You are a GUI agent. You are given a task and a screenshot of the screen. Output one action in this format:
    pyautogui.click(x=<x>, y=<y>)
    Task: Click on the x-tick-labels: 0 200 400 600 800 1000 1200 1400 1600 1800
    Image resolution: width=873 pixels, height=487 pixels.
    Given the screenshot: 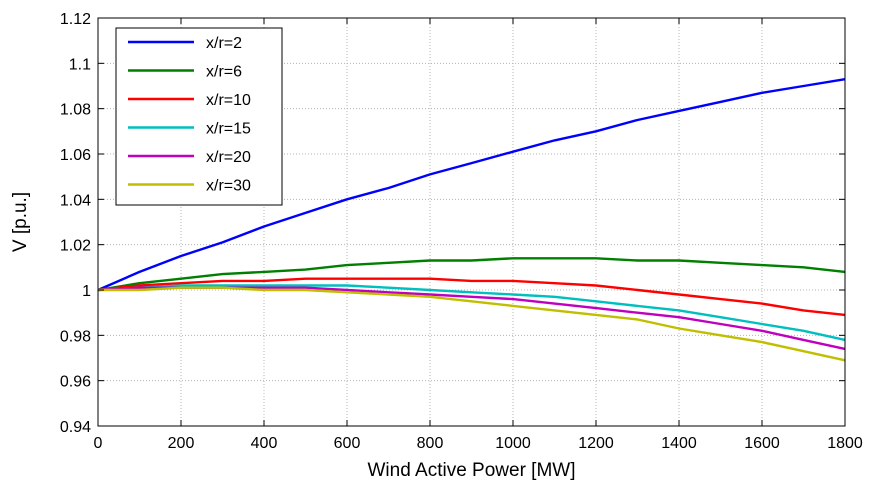 What is the action you would take?
    pyautogui.click(x=478, y=443)
    